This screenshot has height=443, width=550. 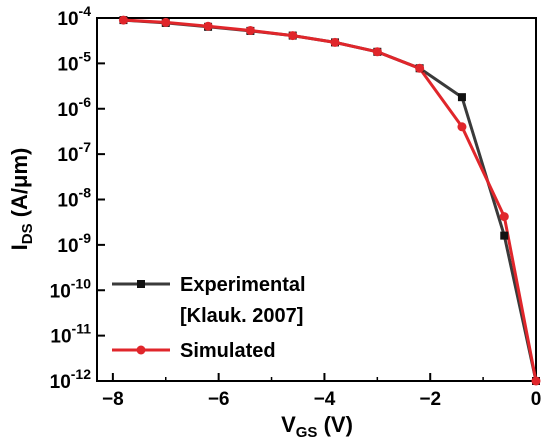 I want to click on y-tick-label: 10⁻⁶, so click(x=74, y=107).